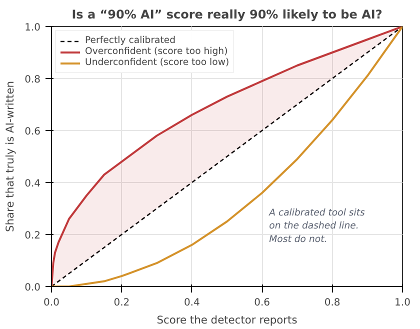 The image size is (420, 329). What do you see at coordinates (32, 288) in the screenshot?
I see `y-tick-label: 0.0` at bounding box center [32, 288].